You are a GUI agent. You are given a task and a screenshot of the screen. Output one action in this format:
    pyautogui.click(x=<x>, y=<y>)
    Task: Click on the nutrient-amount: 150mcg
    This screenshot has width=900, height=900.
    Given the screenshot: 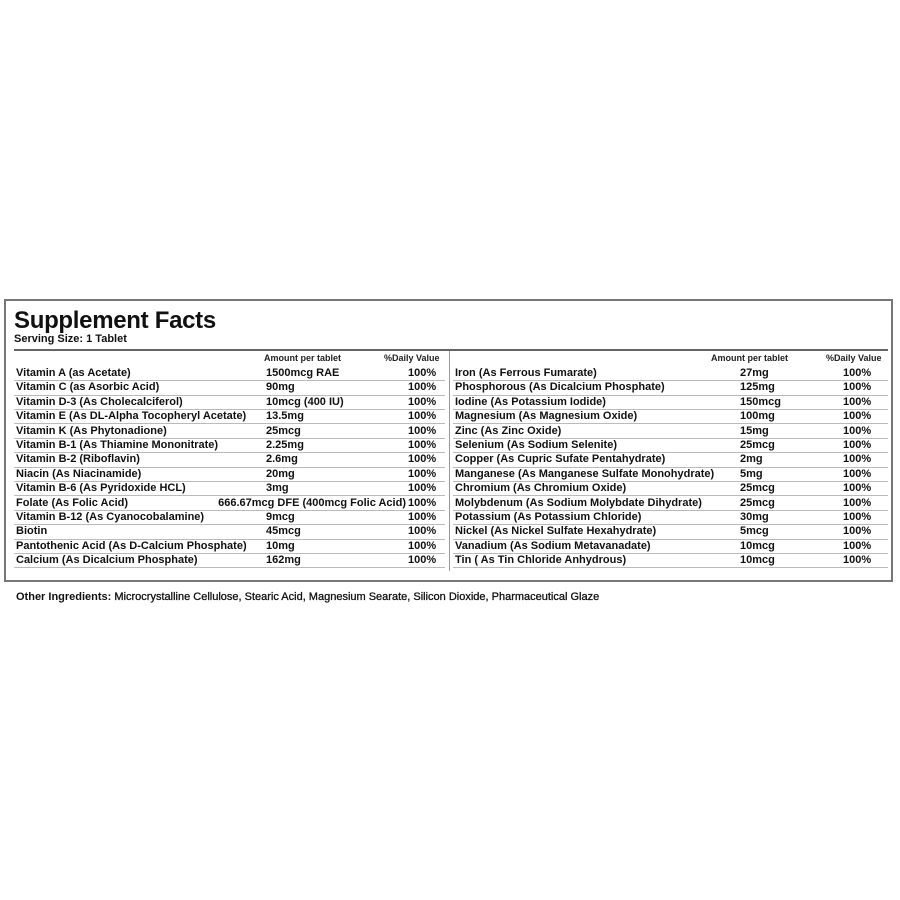 What is the action you would take?
    pyautogui.click(x=760, y=401)
    